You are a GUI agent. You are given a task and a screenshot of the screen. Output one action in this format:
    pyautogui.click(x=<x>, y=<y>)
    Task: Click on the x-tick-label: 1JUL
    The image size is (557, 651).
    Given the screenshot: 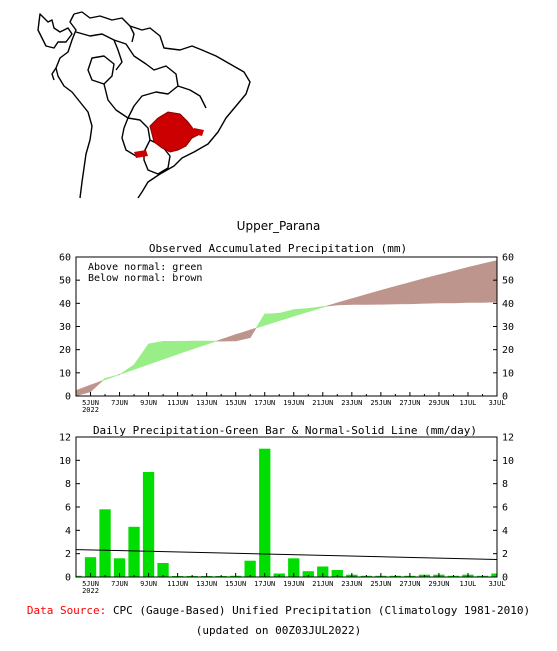 What is the action you would take?
    pyautogui.click(x=468, y=403)
    